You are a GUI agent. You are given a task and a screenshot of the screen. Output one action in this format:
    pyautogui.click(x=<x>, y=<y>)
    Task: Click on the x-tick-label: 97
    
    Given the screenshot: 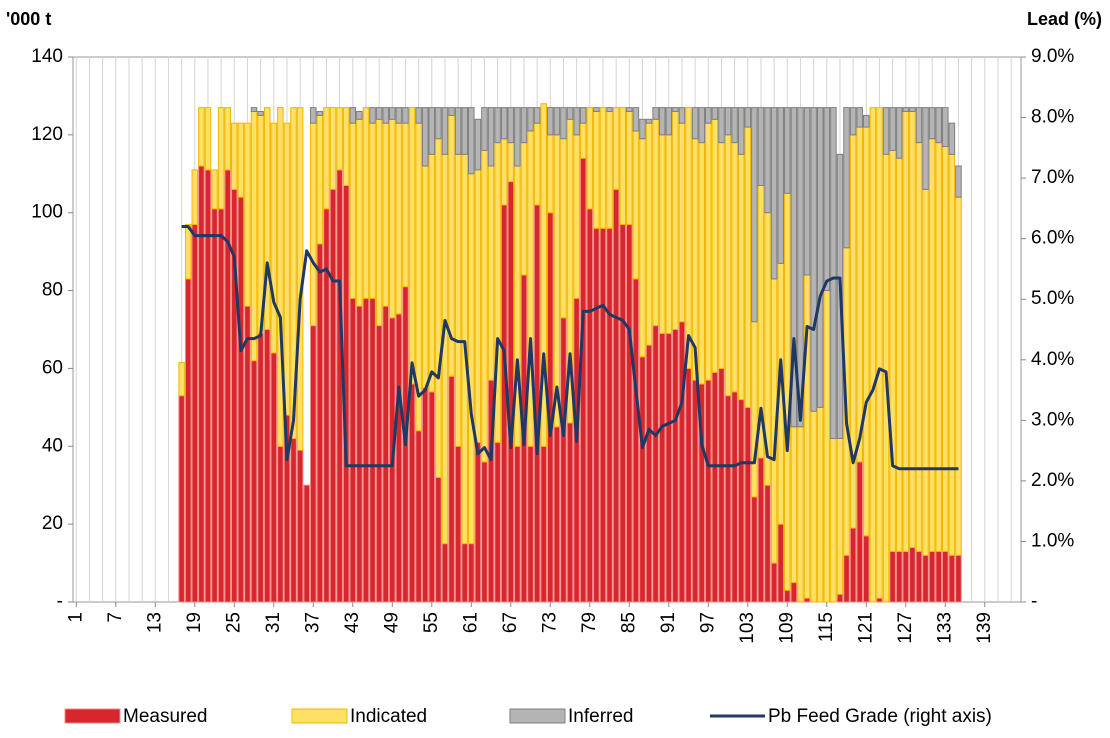 What is the action you would take?
    pyautogui.click(x=707, y=622)
    